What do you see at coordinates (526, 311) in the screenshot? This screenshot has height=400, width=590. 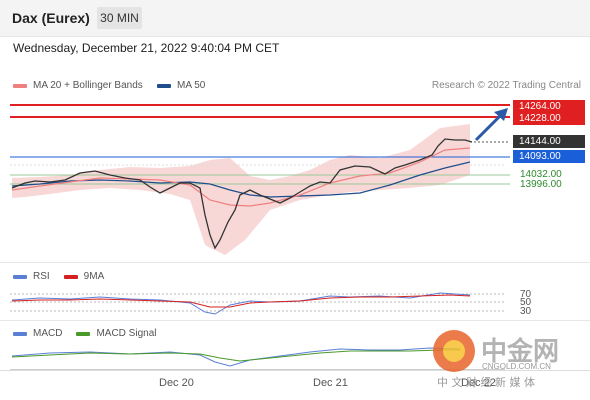 I see `rsi-level-30: 30` at bounding box center [526, 311].